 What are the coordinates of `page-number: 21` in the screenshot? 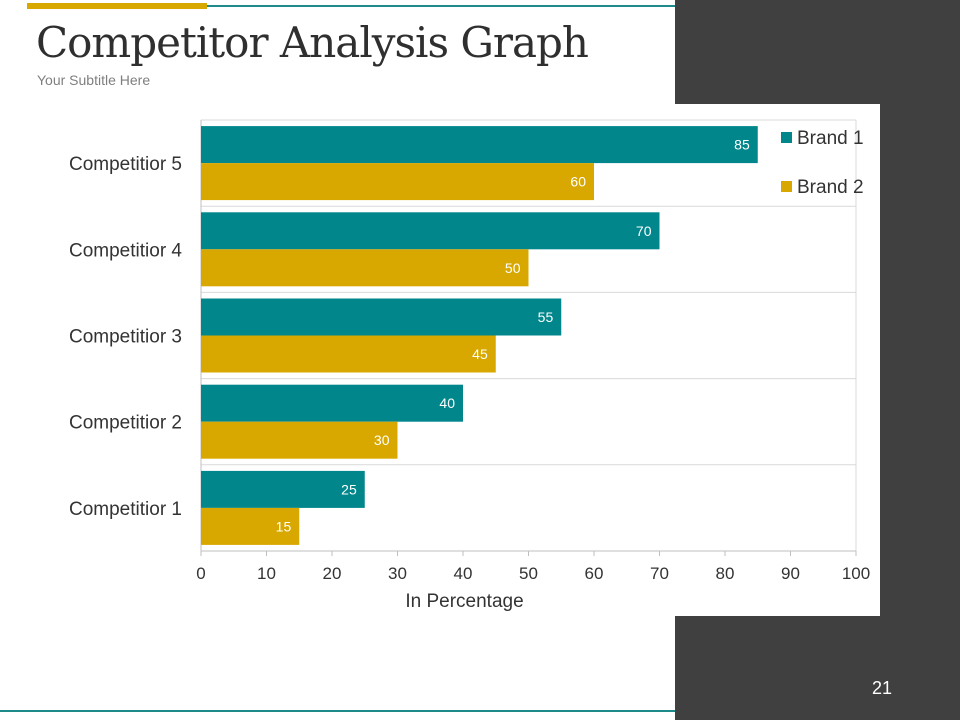 It's located at (882, 688).